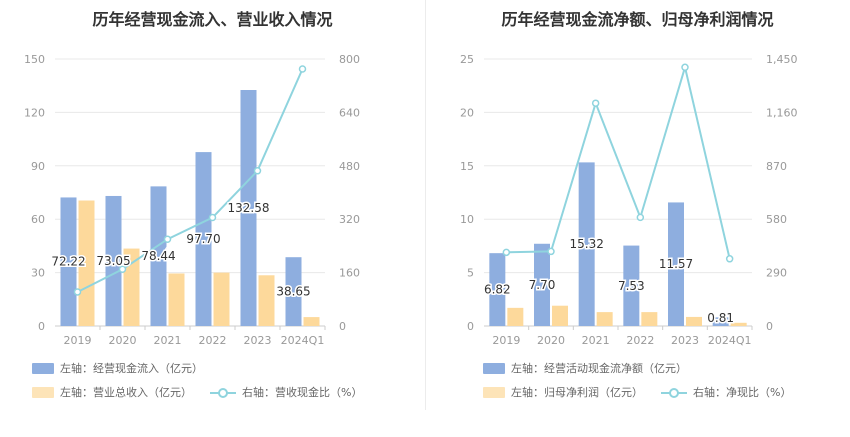 This screenshot has width=850, height=437. I want to click on y-left-tick-label: 60, so click(38, 219).